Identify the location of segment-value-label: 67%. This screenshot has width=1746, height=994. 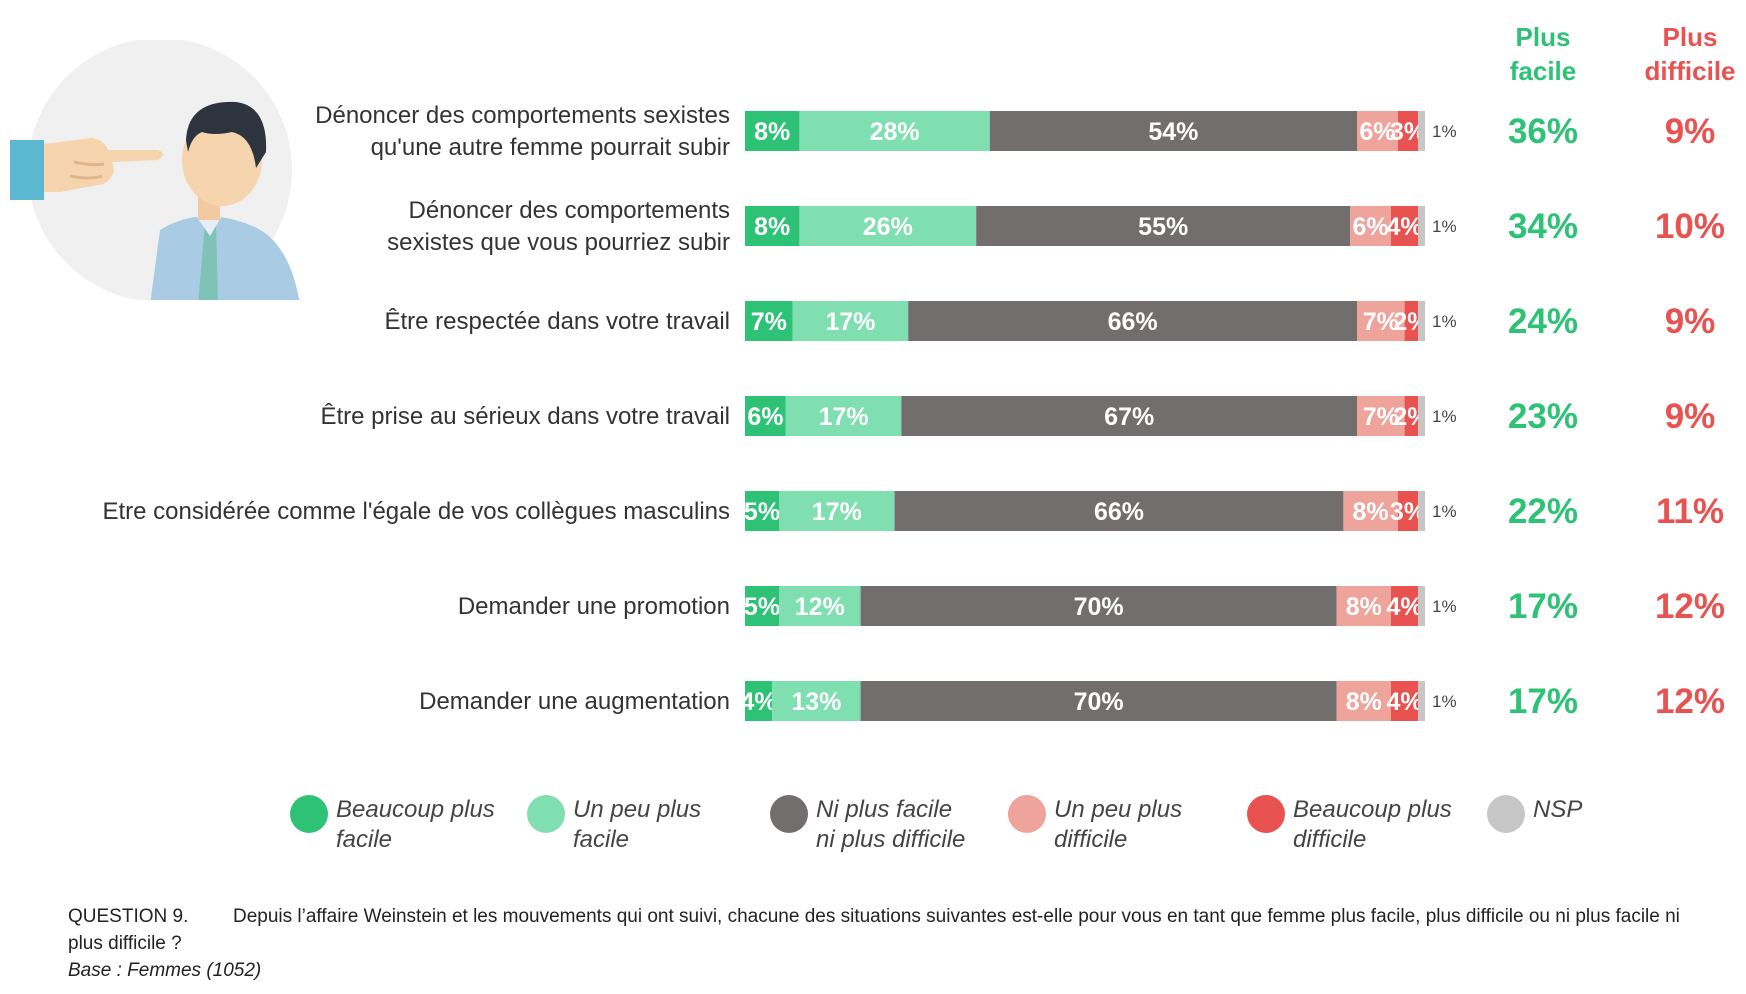
(1129, 417).